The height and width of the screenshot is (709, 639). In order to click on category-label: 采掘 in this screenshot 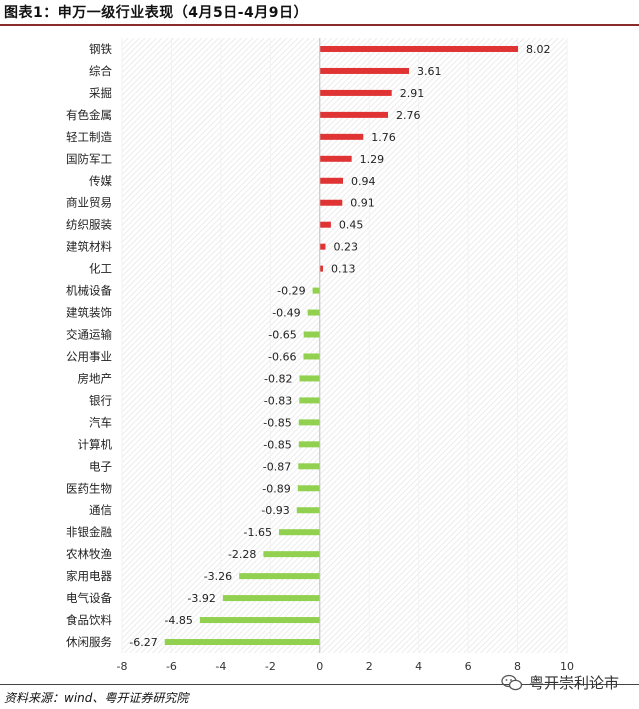, I will do `click(100, 93)`.